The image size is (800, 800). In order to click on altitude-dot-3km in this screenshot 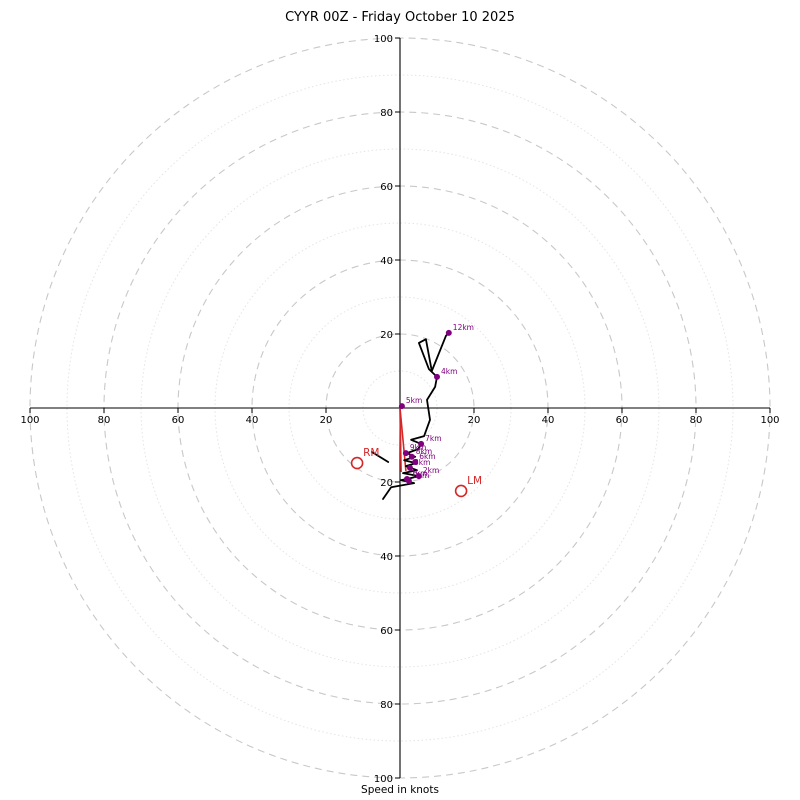, I will do `click(410, 467)`.